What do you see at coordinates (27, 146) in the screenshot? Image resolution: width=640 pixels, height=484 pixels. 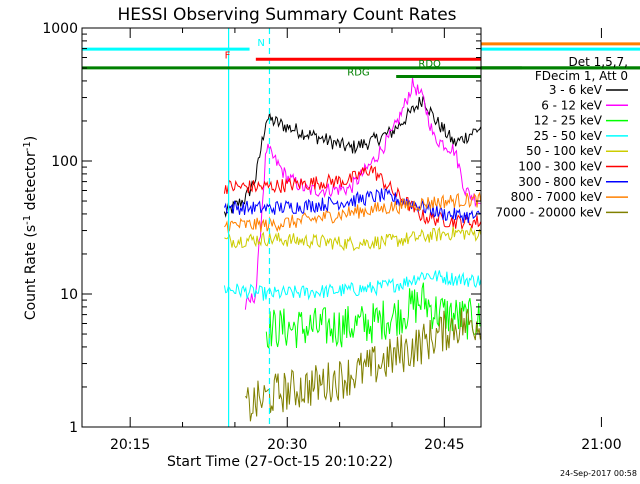 I see `y-axis-label-sup2: -1` at bounding box center [27, 146].